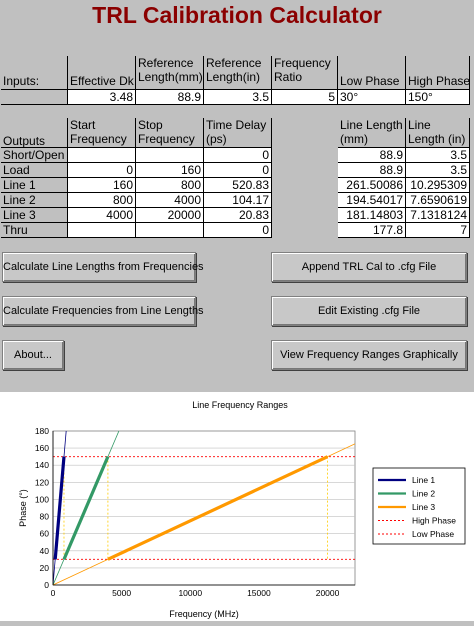 The width and height of the screenshot is (474, 626). What do you see at coordinates (34, 97) in the screenshot?
I see `inputs-row-spacer` at bounding box center [34, 97].